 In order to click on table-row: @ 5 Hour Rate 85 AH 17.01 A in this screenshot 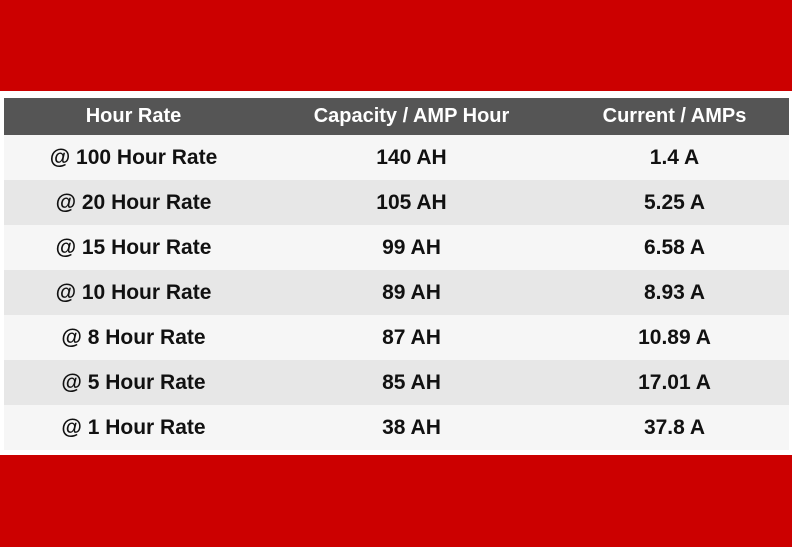, I will do `click(396, 382)`.